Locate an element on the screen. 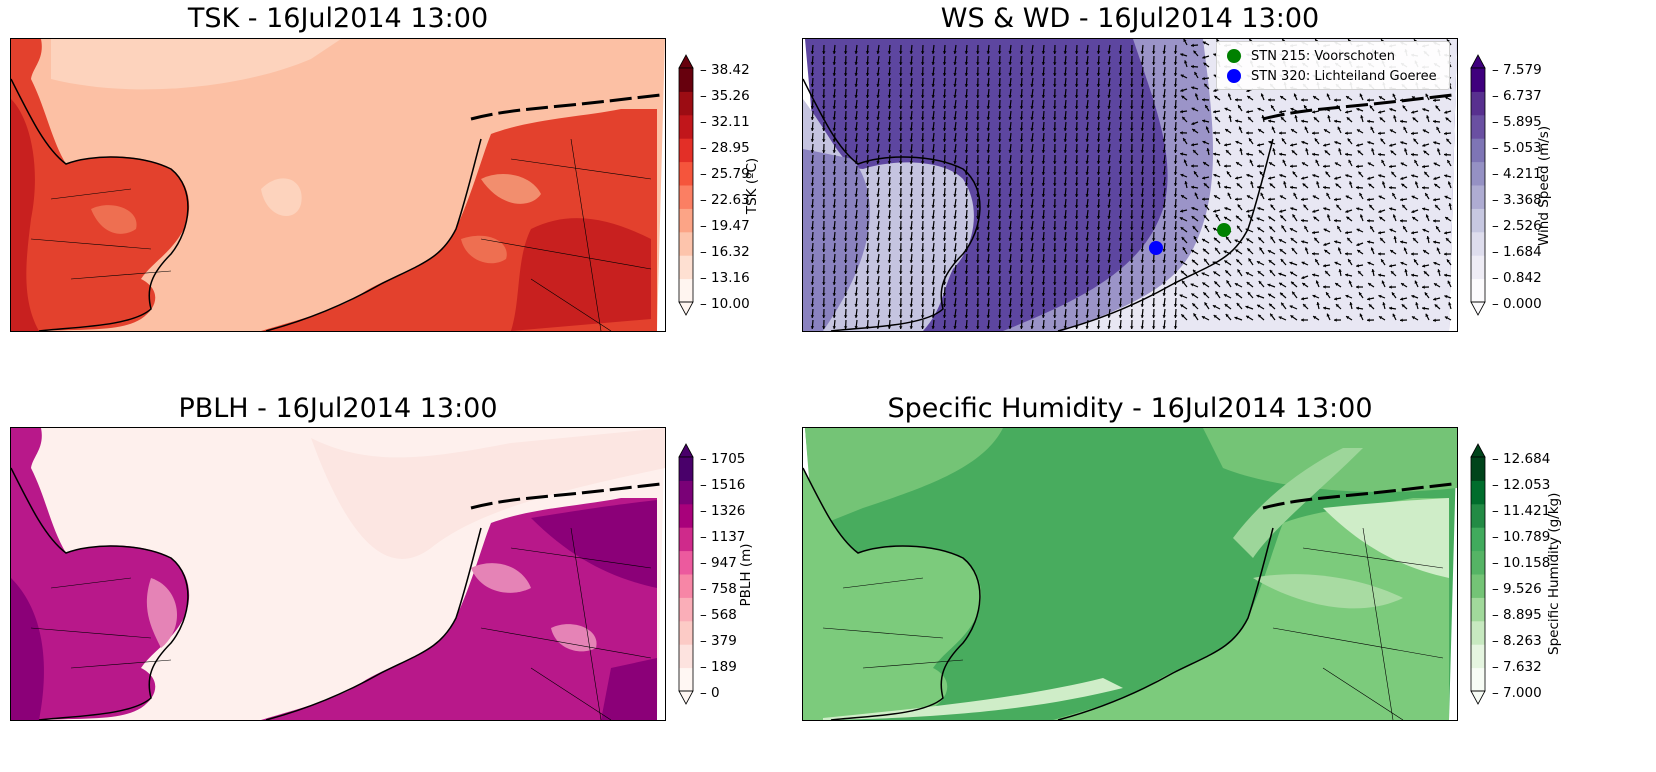 The width and height of the screenshot is (1656, 772). humidity-colorbar-graphic is located at coordinates (1478, 574).